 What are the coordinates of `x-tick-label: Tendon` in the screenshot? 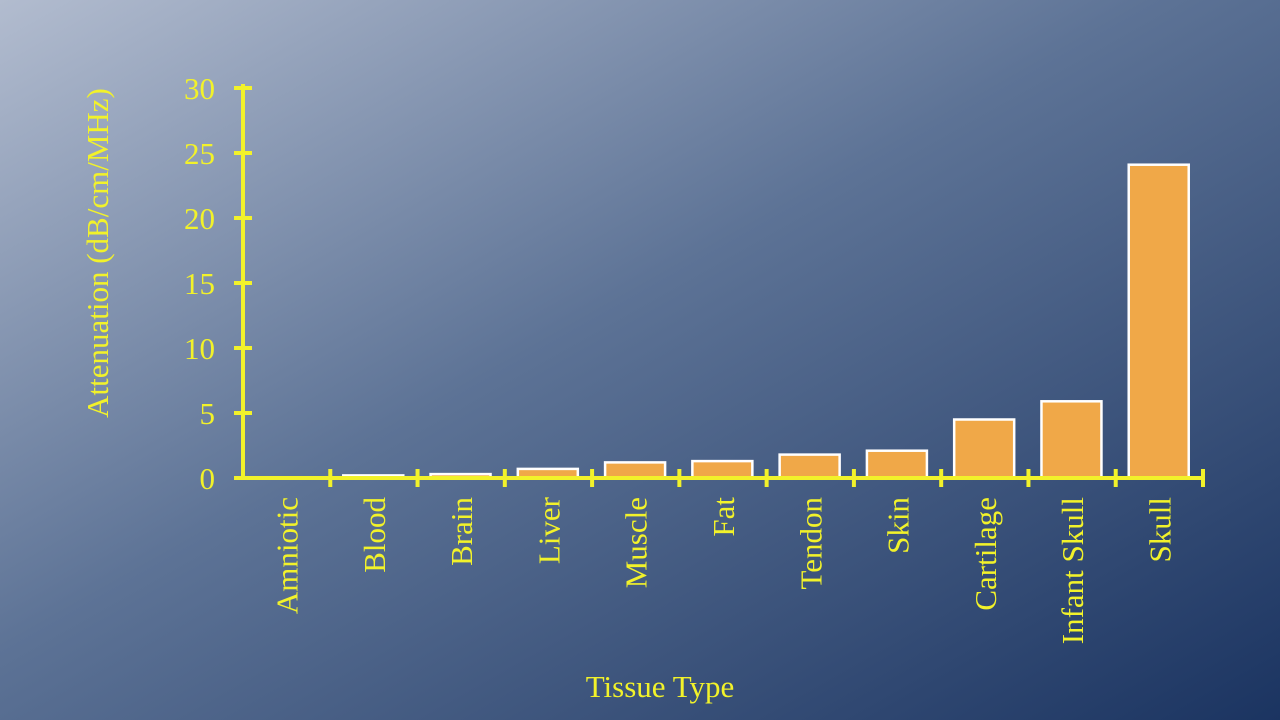 It's located at (810, 543).